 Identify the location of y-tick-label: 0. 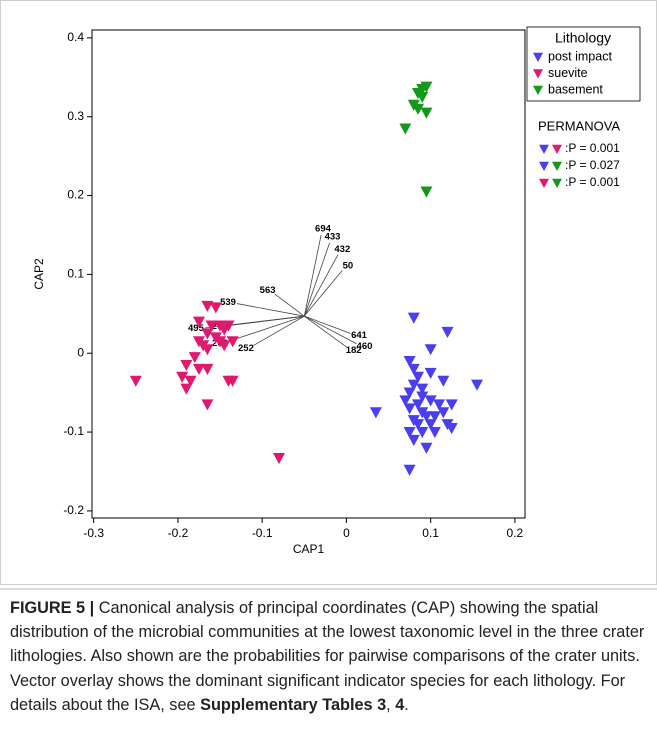
(80, 352).